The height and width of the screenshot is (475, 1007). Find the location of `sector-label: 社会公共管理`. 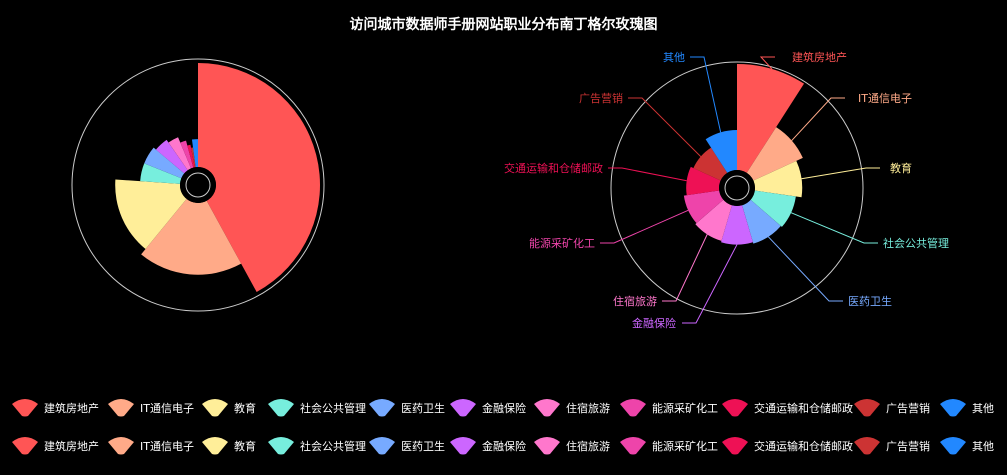

sector-label: 社会公共管理 is located at coordinates (916, 243).